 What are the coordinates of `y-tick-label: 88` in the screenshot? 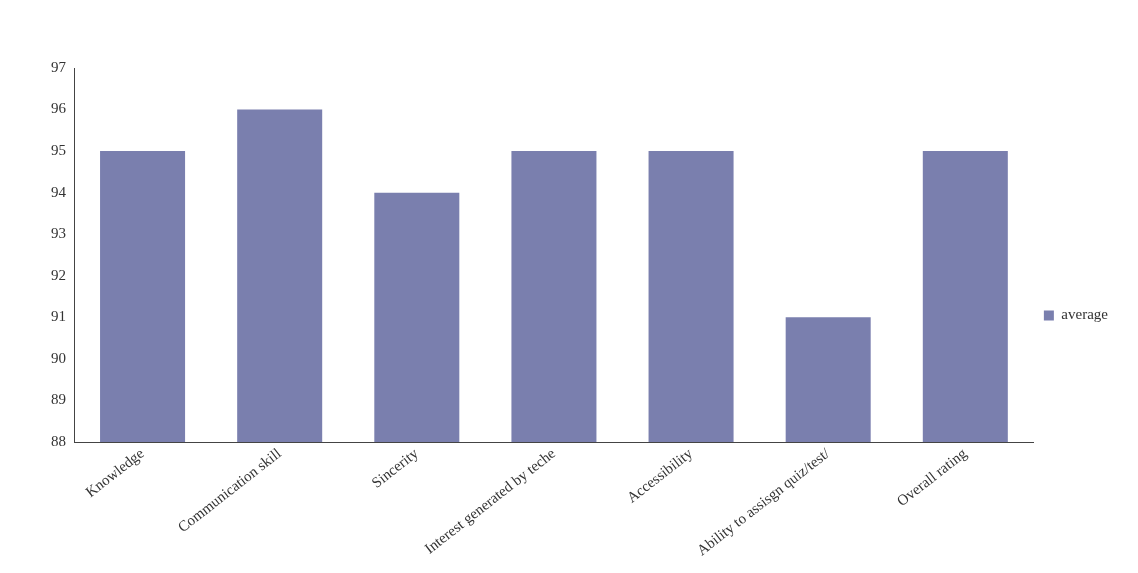 It's located at (58, 440).